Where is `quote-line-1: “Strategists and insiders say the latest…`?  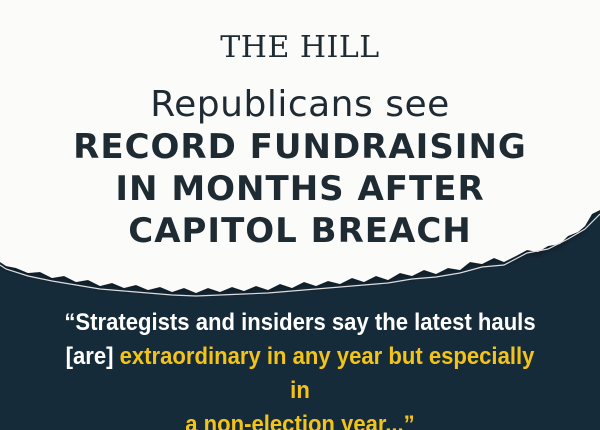
quote-line-1: “Strategists and insiders say the latest… is located at coordinates (300, 322).